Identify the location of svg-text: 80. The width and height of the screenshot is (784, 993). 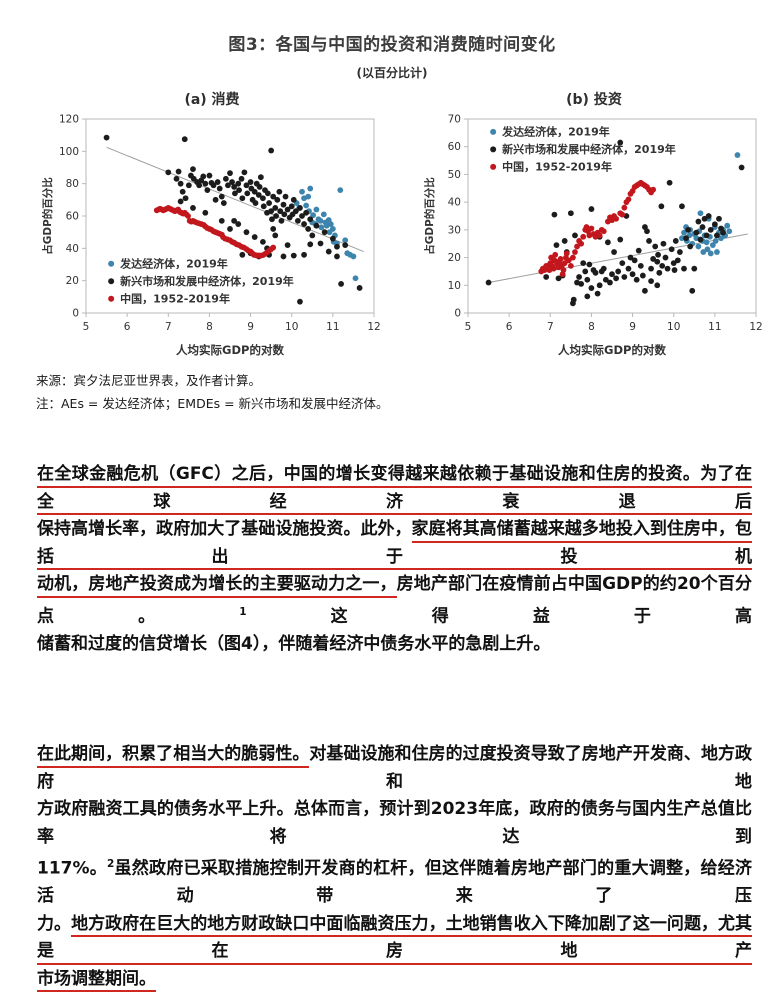
(72, 184).